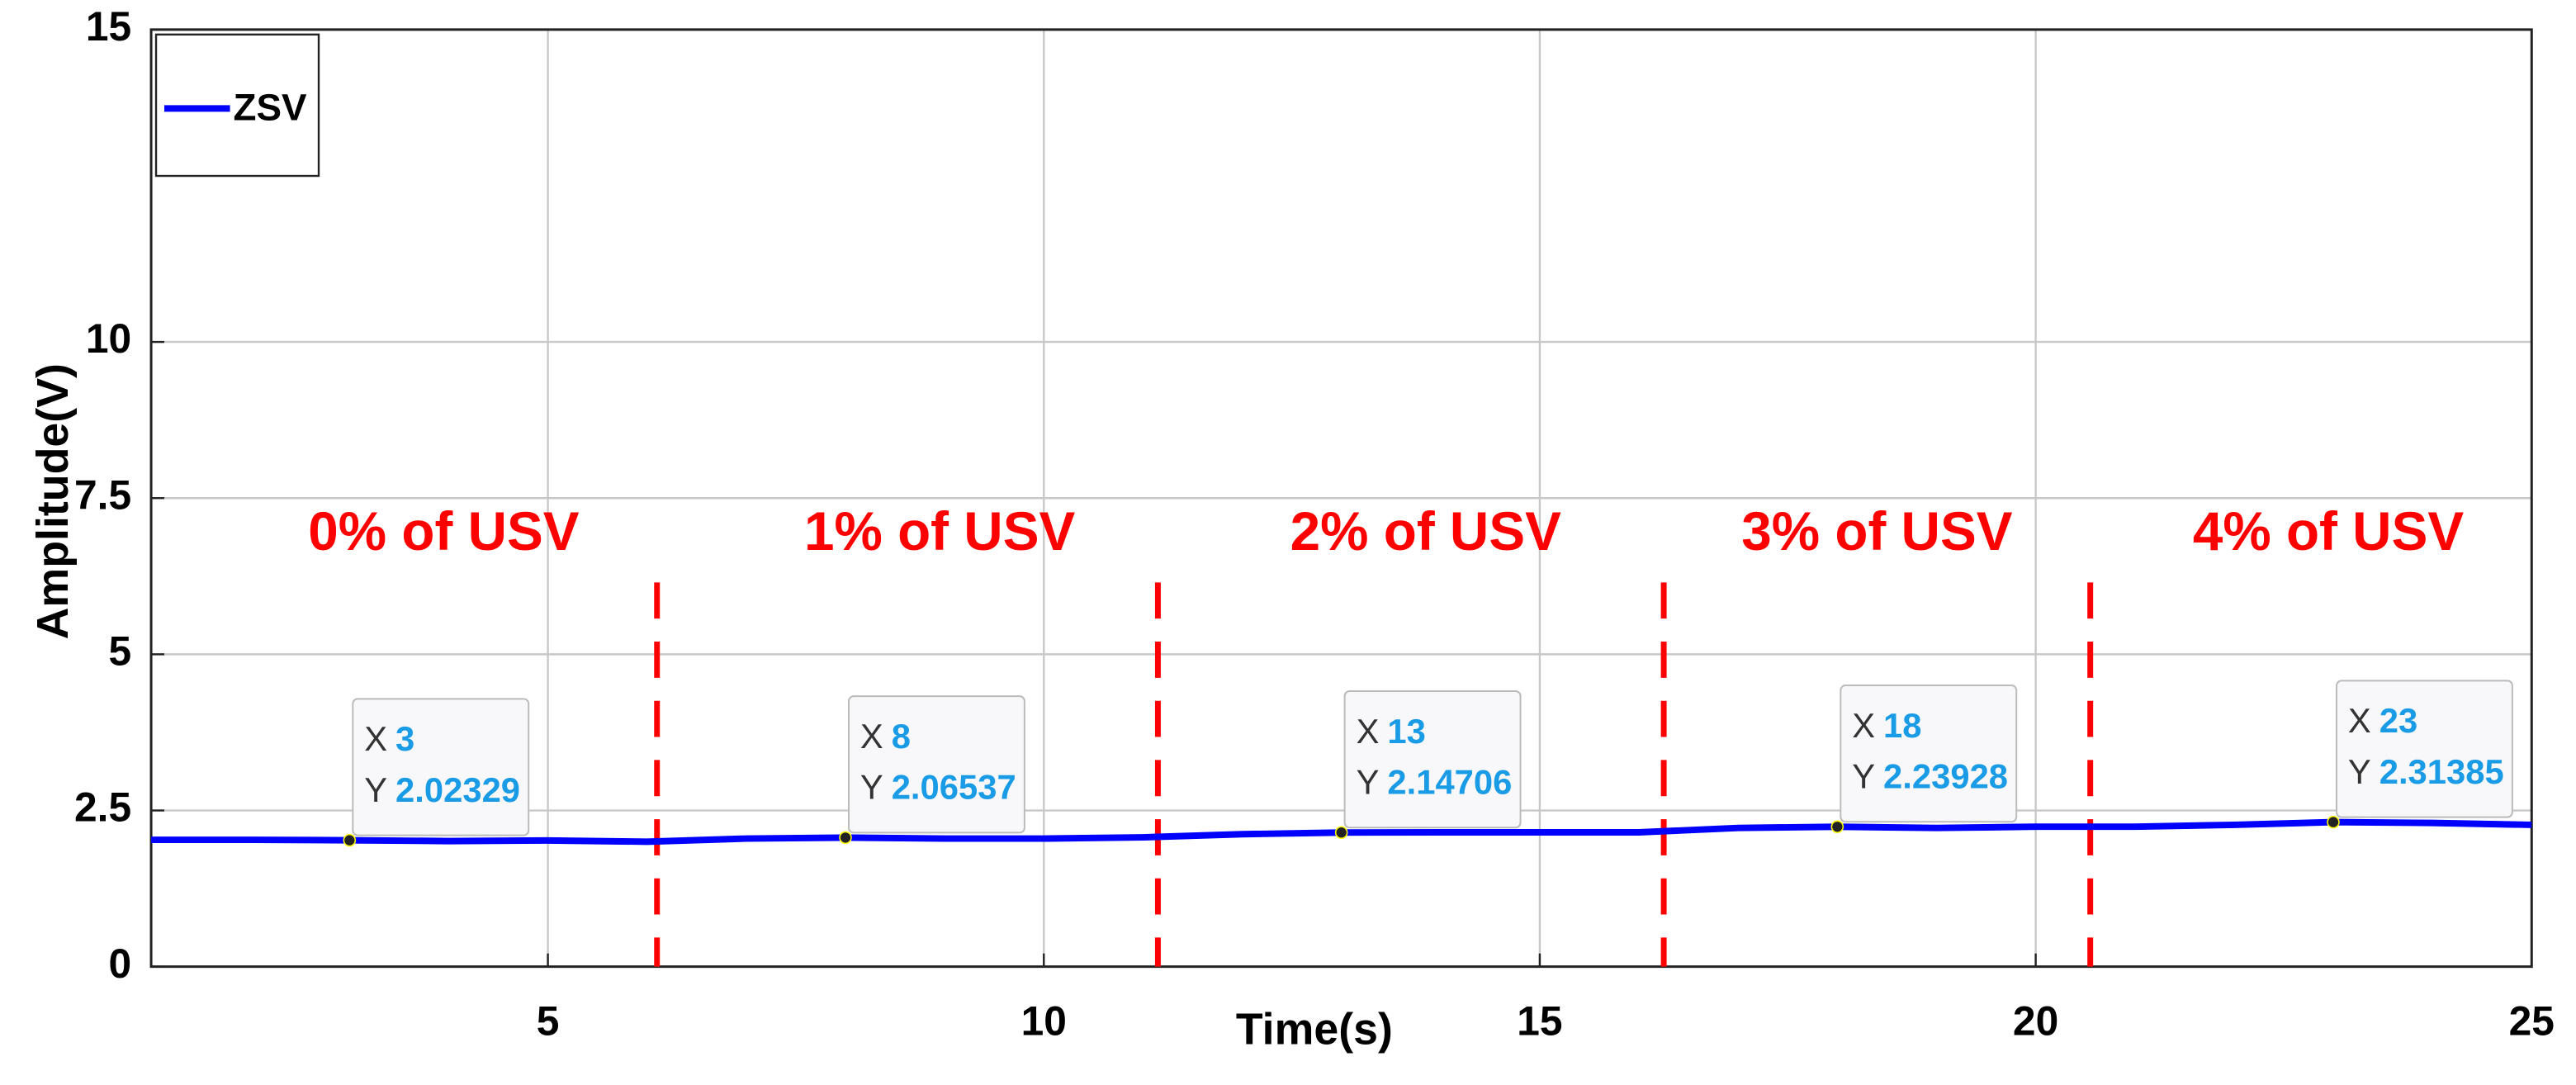 The height and width of the screenshot is (1085, 2576). What do you see at coordinates (53, 501) in the screenshot?
I see `y-axis-label: Amplitude(V)` at bounding box center [53, 501].